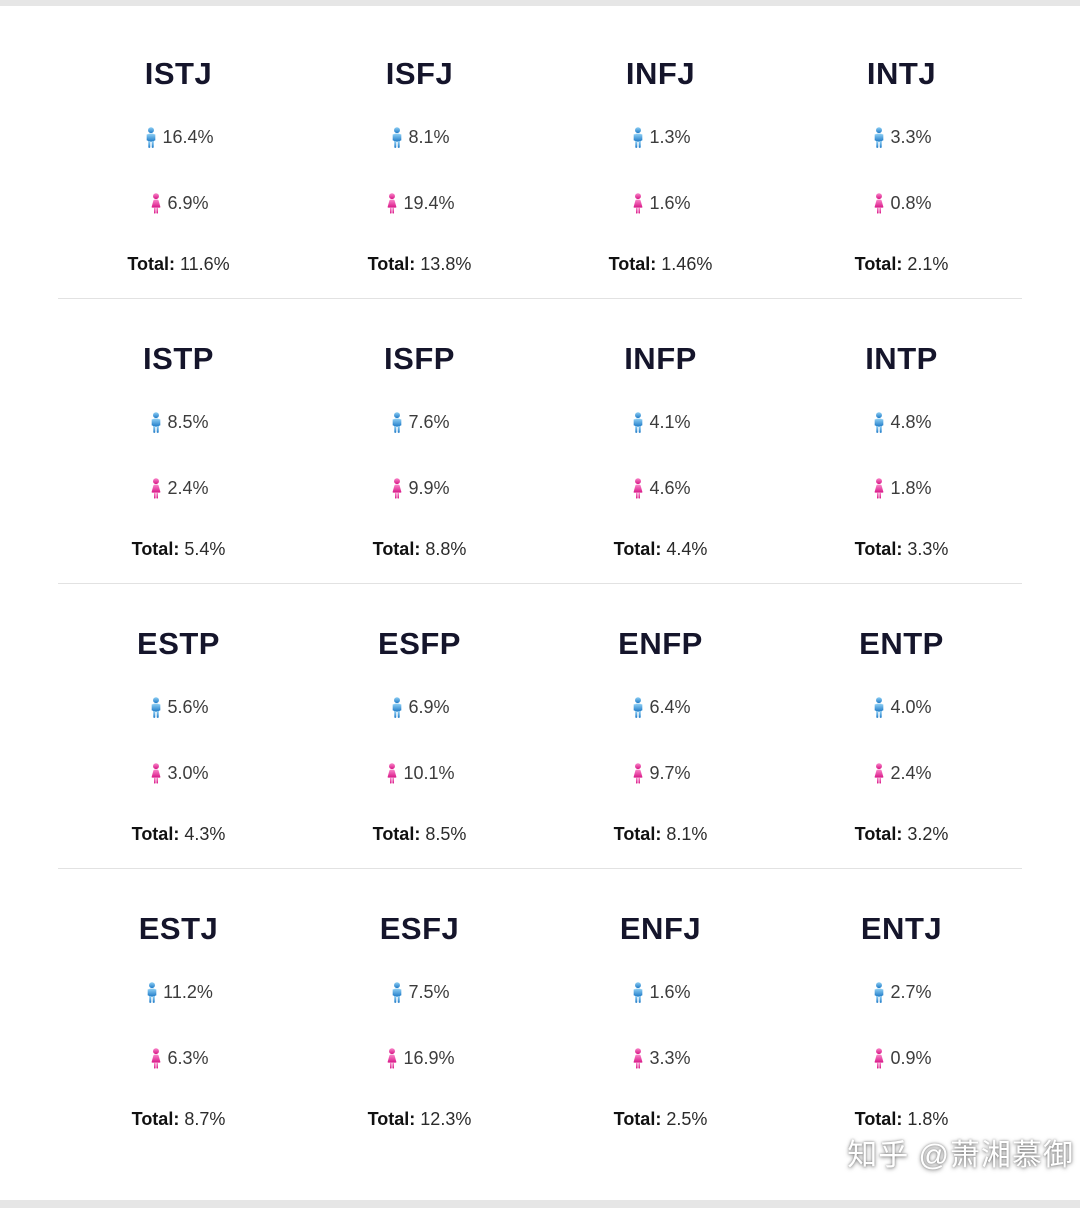  What do you see at coordinates (178, 1006) in the screenshot?
I see `type-card-estj: ESTJ 11.2% 6.3% Total: 8.7%` at bounding box center [178, 1006].